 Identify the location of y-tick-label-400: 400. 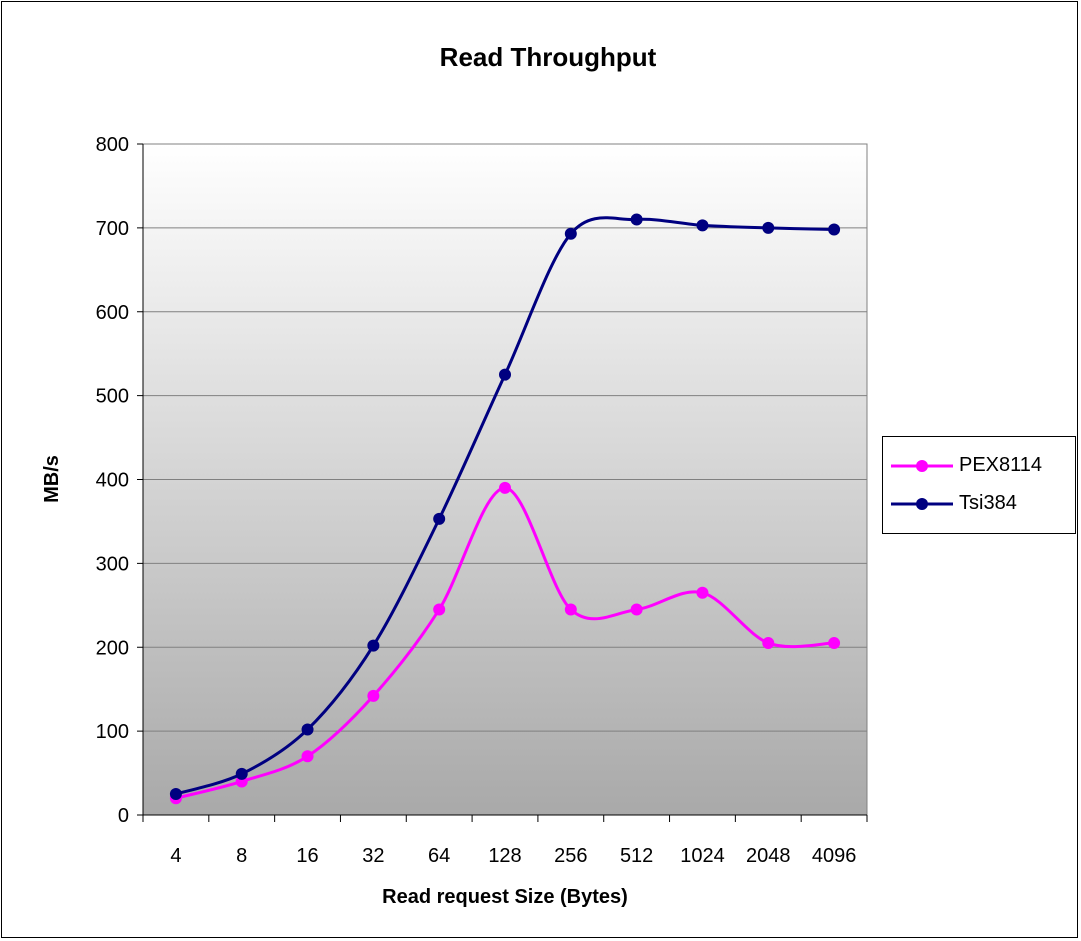
(112, 481).